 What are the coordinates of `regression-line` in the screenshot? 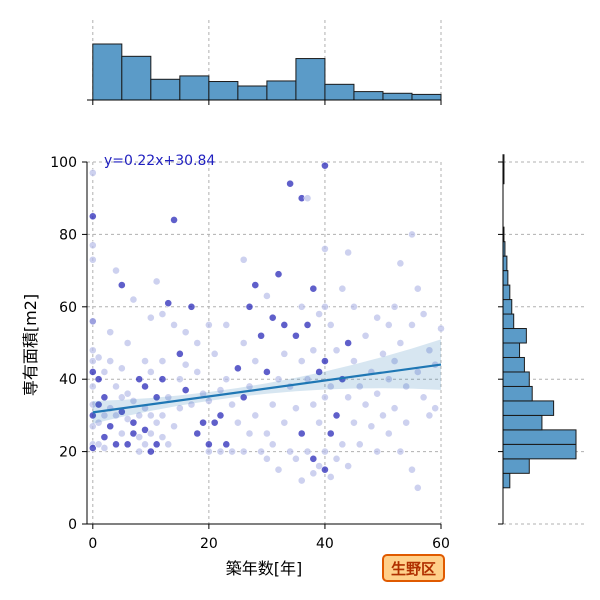 It's located at (267, 388).